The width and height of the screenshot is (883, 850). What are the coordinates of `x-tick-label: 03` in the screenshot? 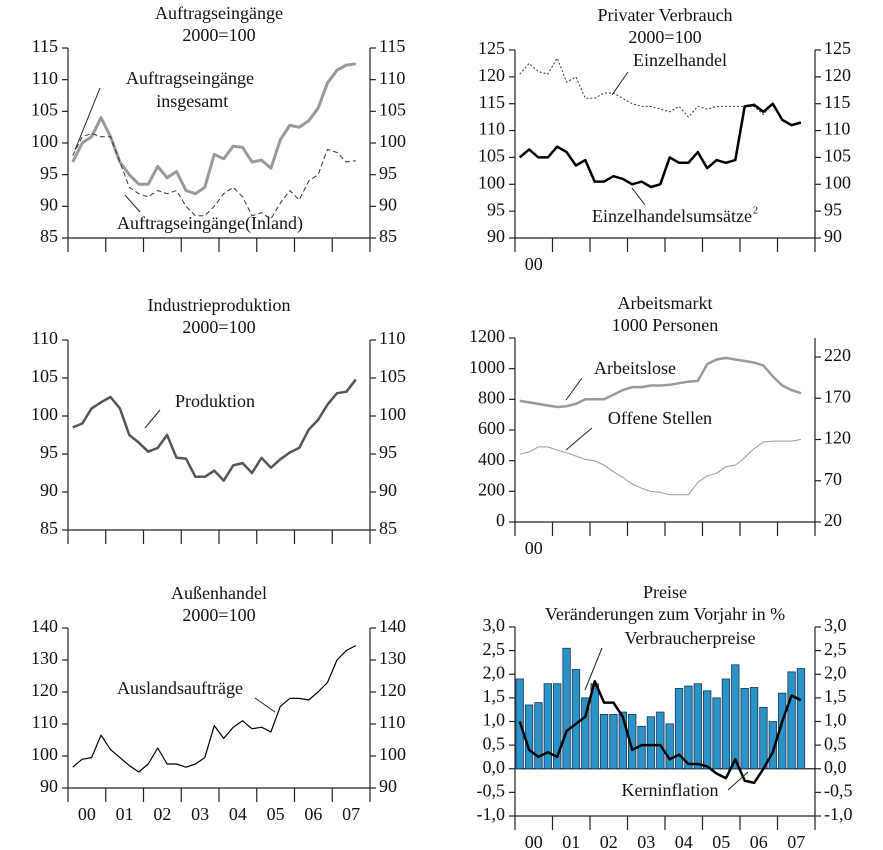 It's located at (646, 841).